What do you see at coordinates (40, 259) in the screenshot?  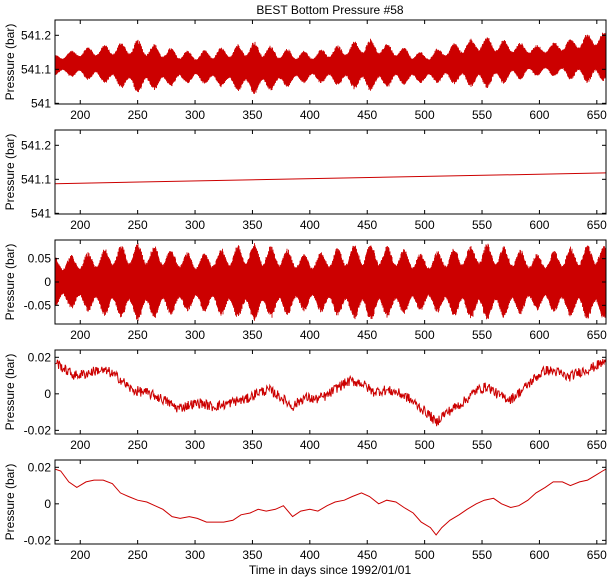 I see `y-tick-label: 0.05` at bounding box center [40, 259].